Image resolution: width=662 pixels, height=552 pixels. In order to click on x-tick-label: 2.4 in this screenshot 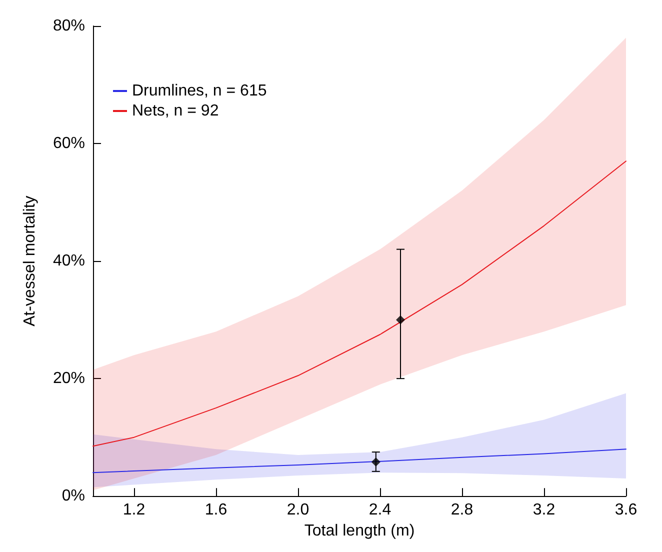, I will do `click(380, 510)`.